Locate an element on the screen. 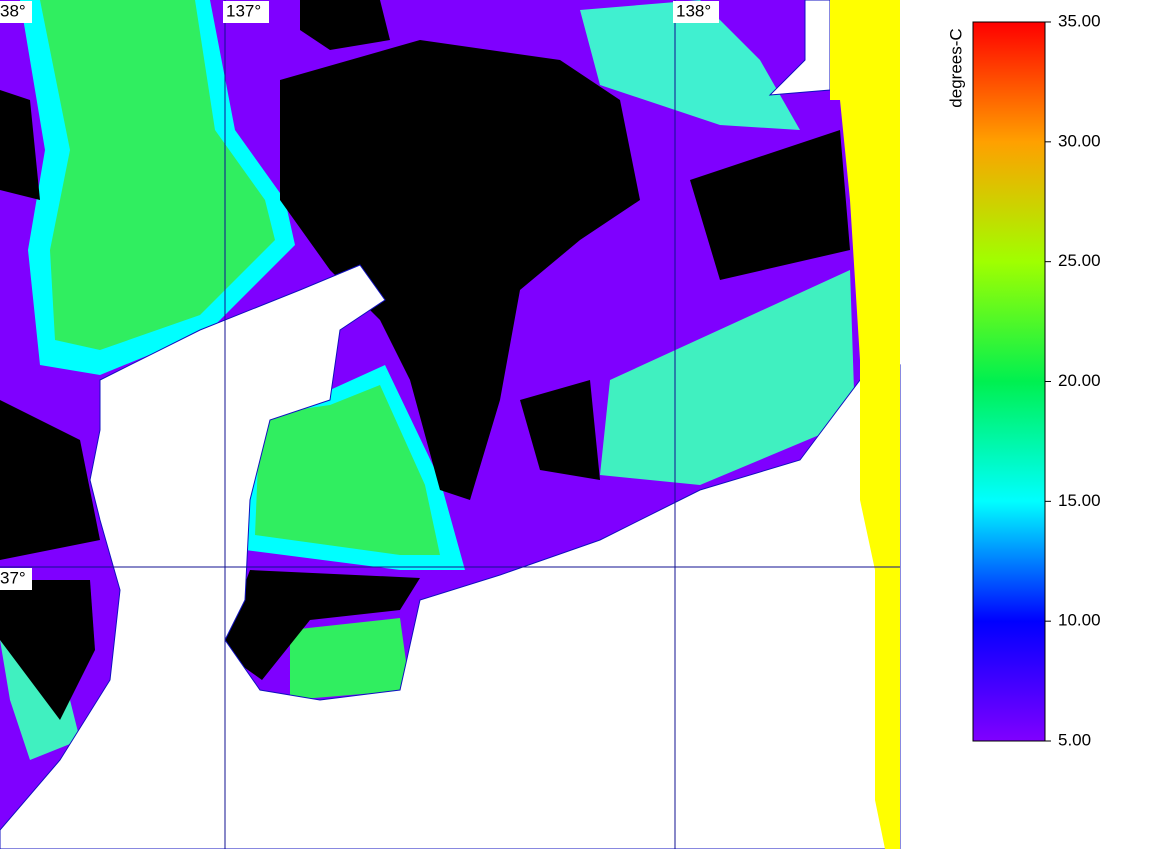 This screenshot has height=854, width=1166. land is located at coordinates (799, 48).